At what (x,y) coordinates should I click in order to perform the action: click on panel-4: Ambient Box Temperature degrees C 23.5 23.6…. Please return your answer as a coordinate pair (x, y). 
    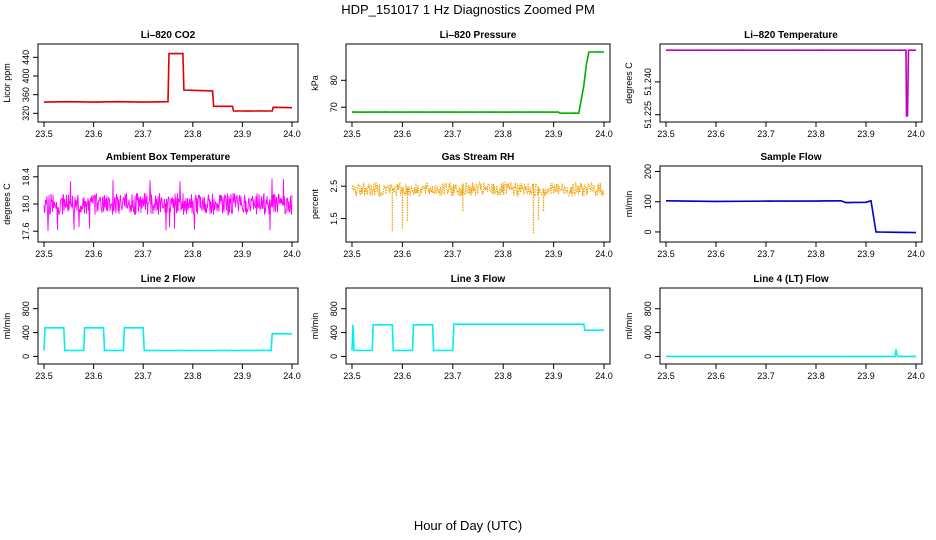
    Looking at the image, I should click on (151, 205).